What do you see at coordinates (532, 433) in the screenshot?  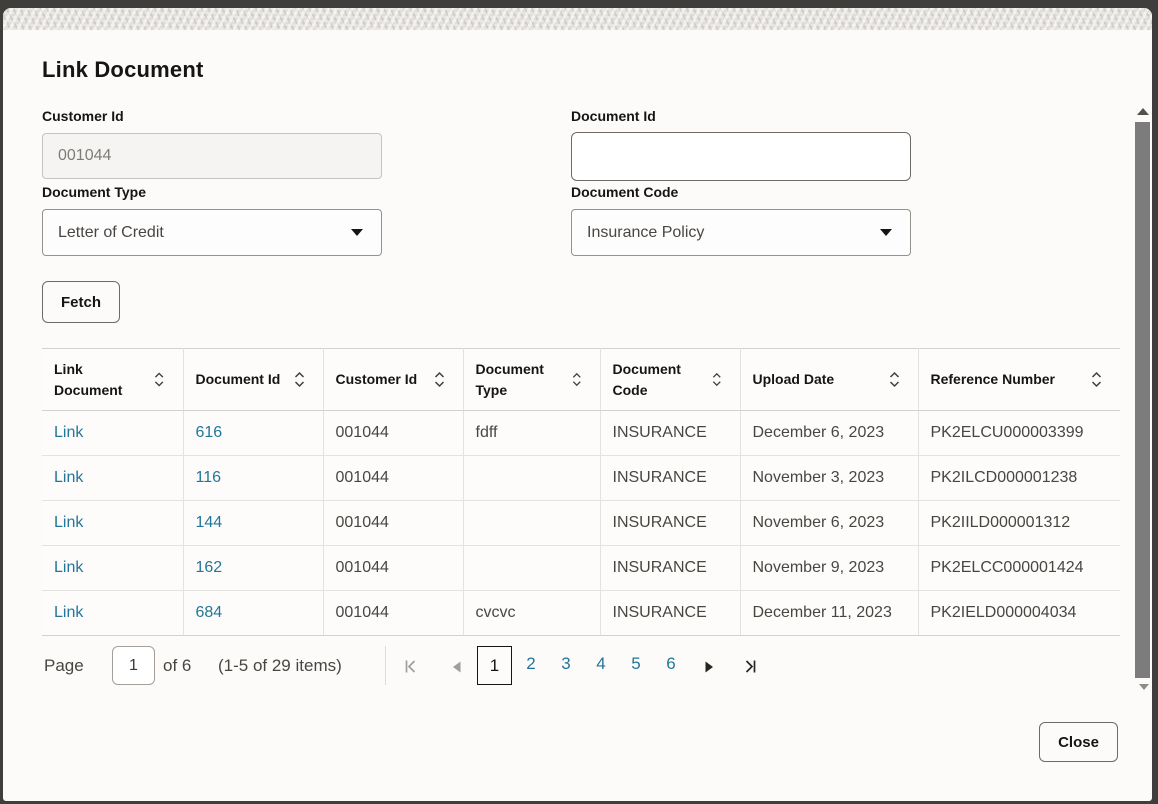 I see `document-type-cell: fdff` at bounding box center [532, 433].